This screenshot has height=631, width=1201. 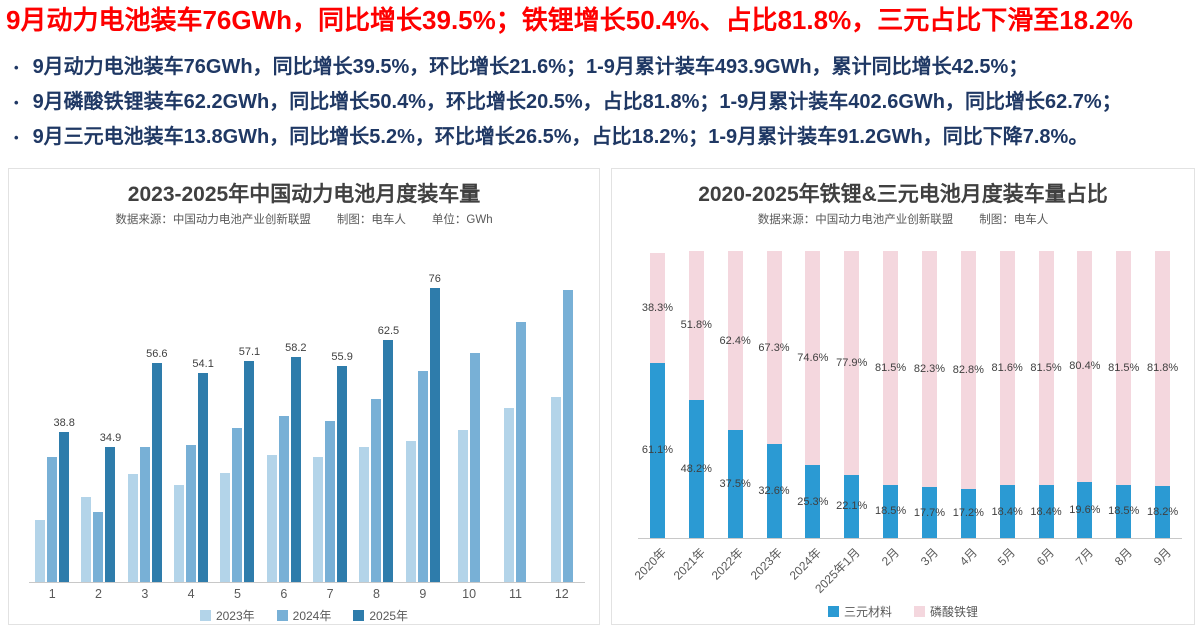 What do you see at coordinates (271, 518) in the screenshot?
I see `bar-2023年-month-6` at bounding box center [271, 518].